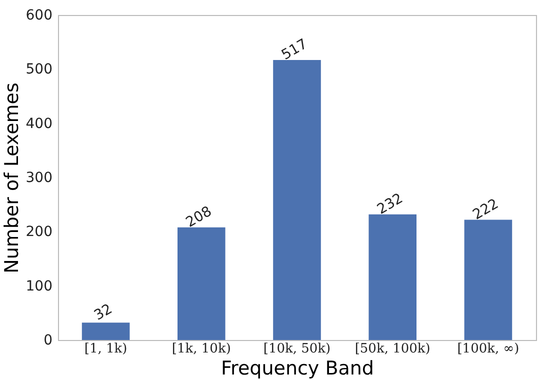 The height and width of the screenshot is (380, 538). I want to click on y-tick-label: 600, so click(39, 16).